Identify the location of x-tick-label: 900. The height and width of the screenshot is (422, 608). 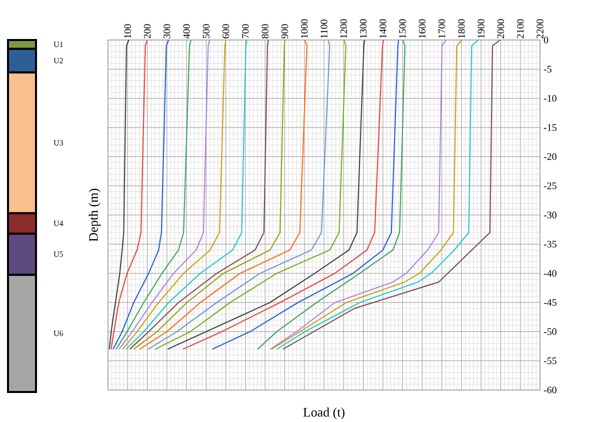
(284, 31).